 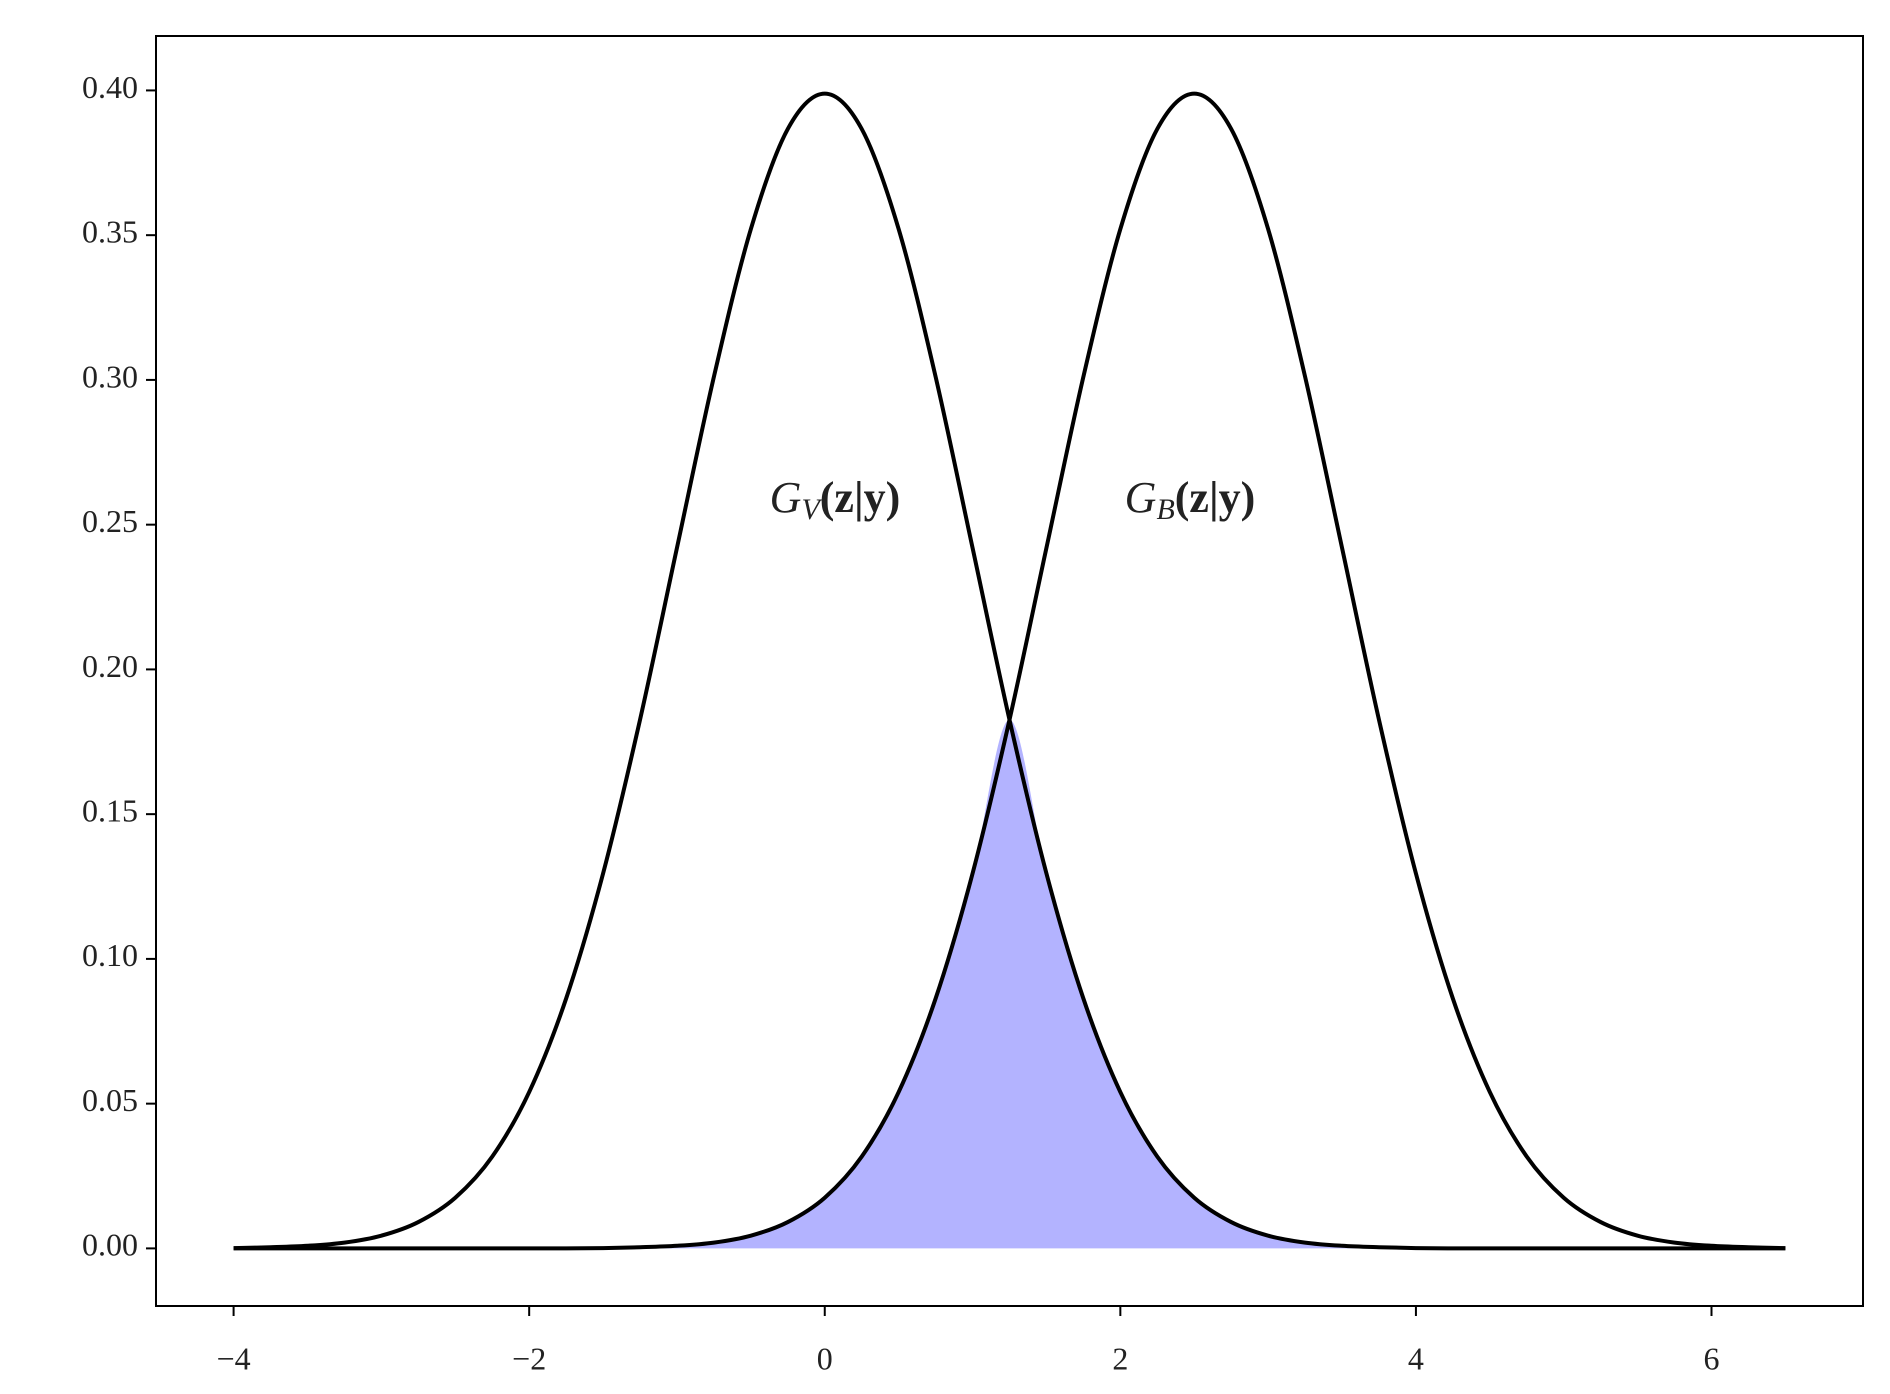 What do you see at coordinates (110, 87) in the screenshot?
I see `y-tick-label: 0.40` at bounding box center [110, 87].